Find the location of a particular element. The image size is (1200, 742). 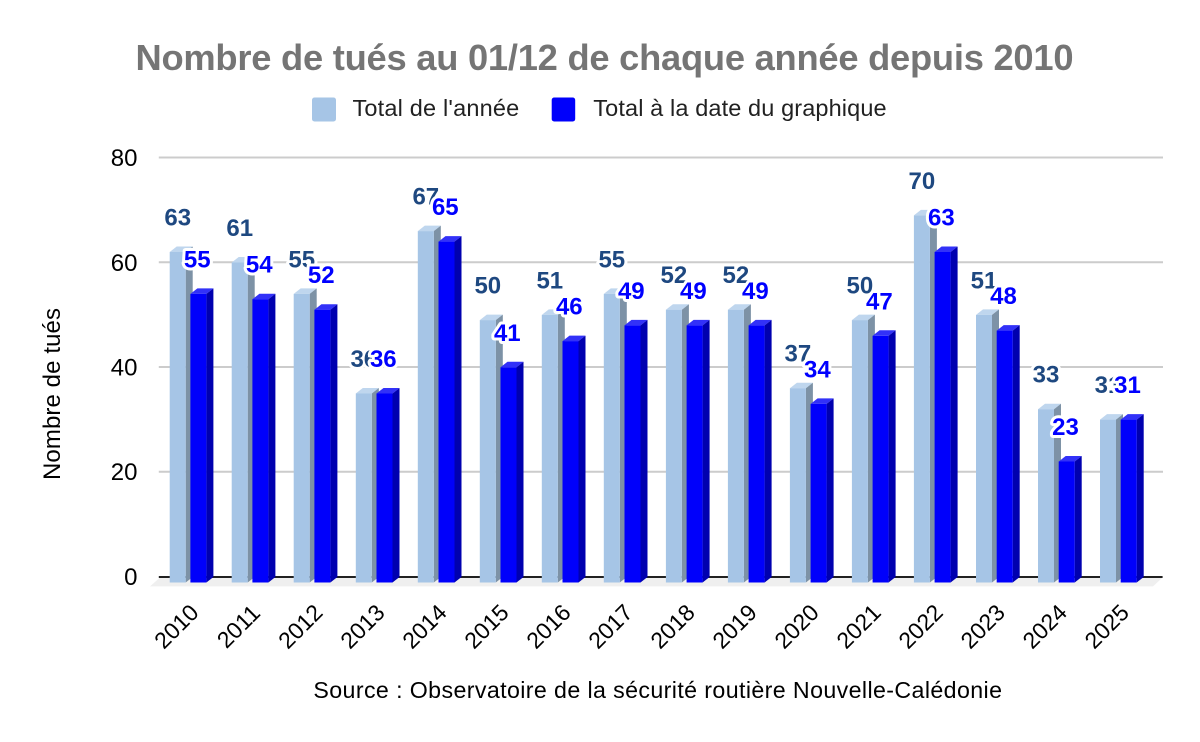

svg-text: 80 is located at coordinates (124, 158).